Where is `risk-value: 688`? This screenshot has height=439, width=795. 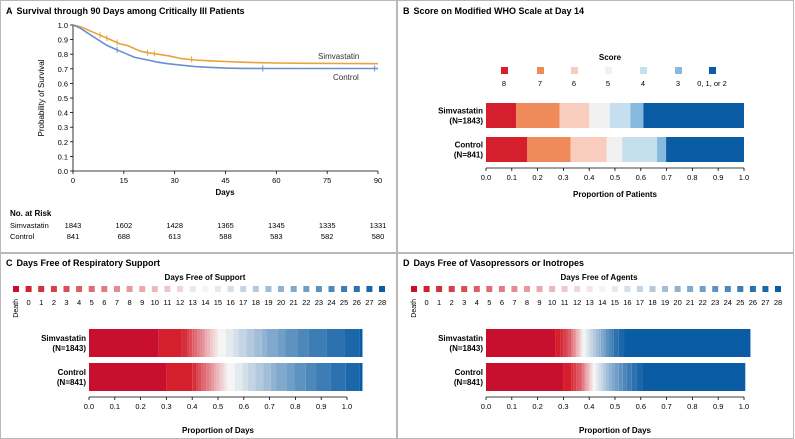
risk-value: 688 is located at coordinates (124, 236).